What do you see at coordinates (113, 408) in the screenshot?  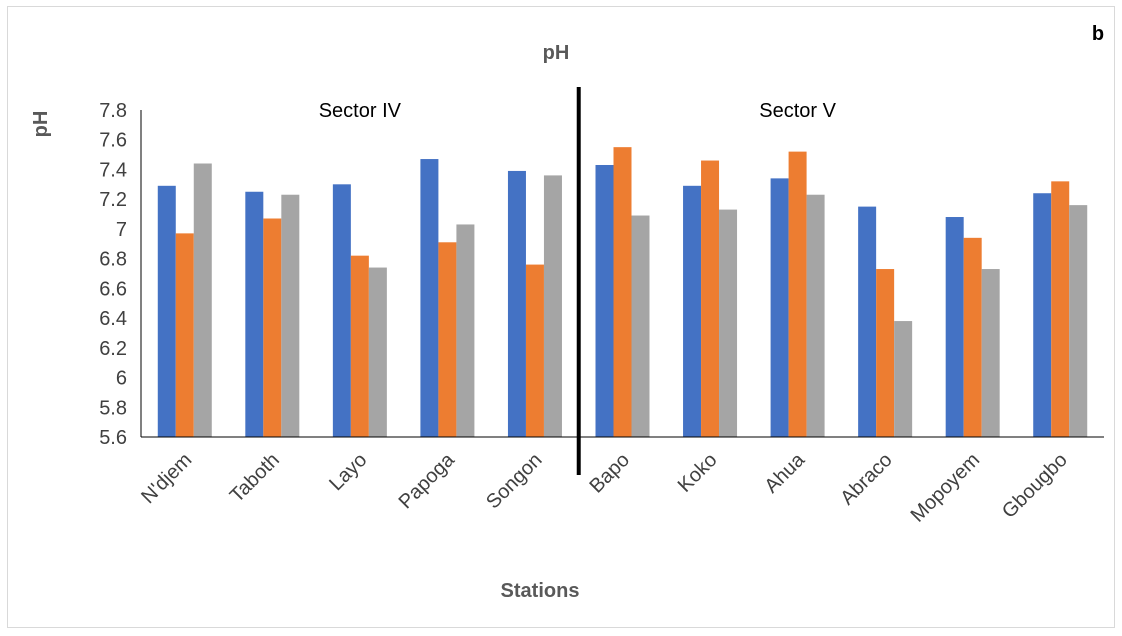 I see `y-tick-label: 5.8` at bounding box center [113, 408].